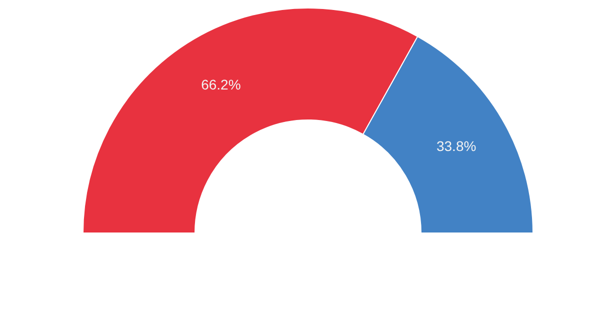  What do you see at coordinates (221, 84) in the screenshot?
I see `data-label: 66.2%` at bounding box center [221, 84].